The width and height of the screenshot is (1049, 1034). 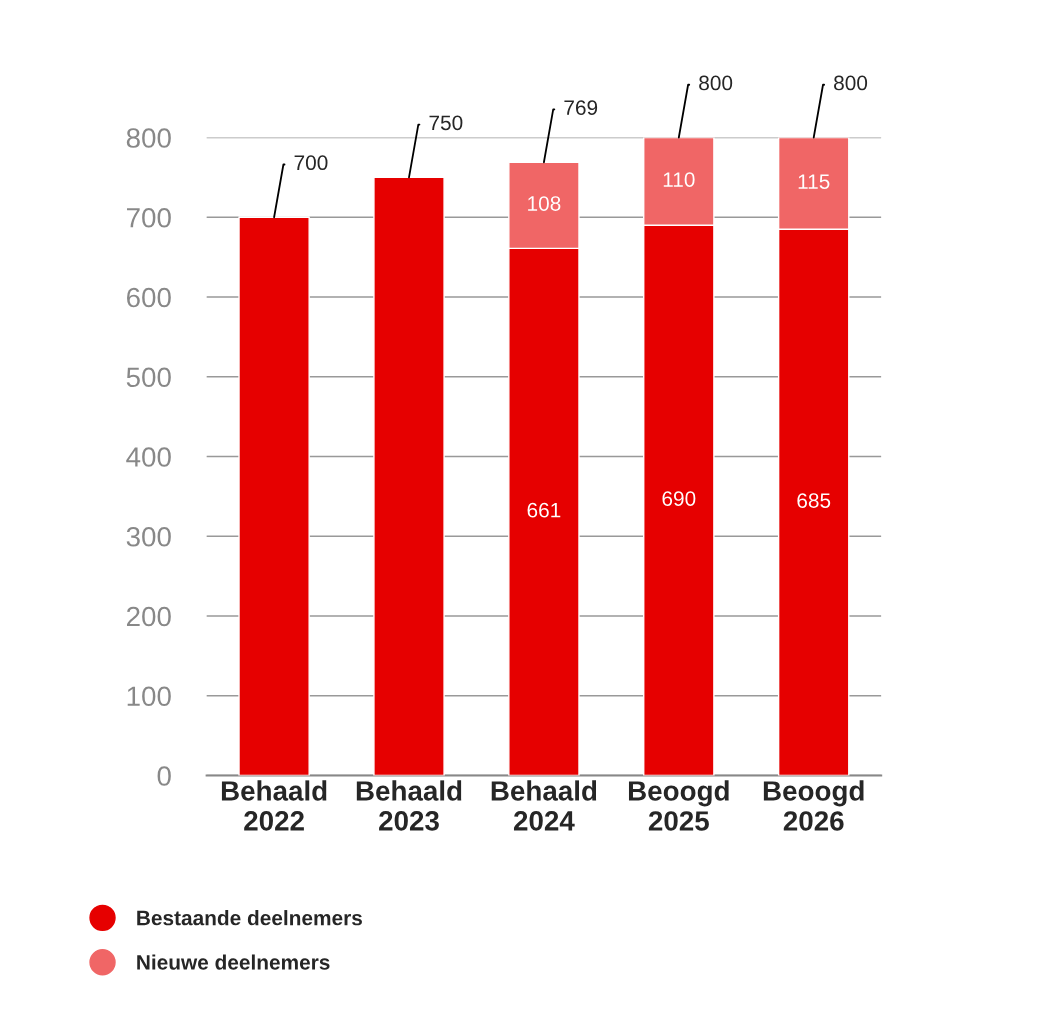 What do you see at coordinates (148, 457) in the screenshot?
I see `y-tick-label: 400` at bounding box center [148, 457].